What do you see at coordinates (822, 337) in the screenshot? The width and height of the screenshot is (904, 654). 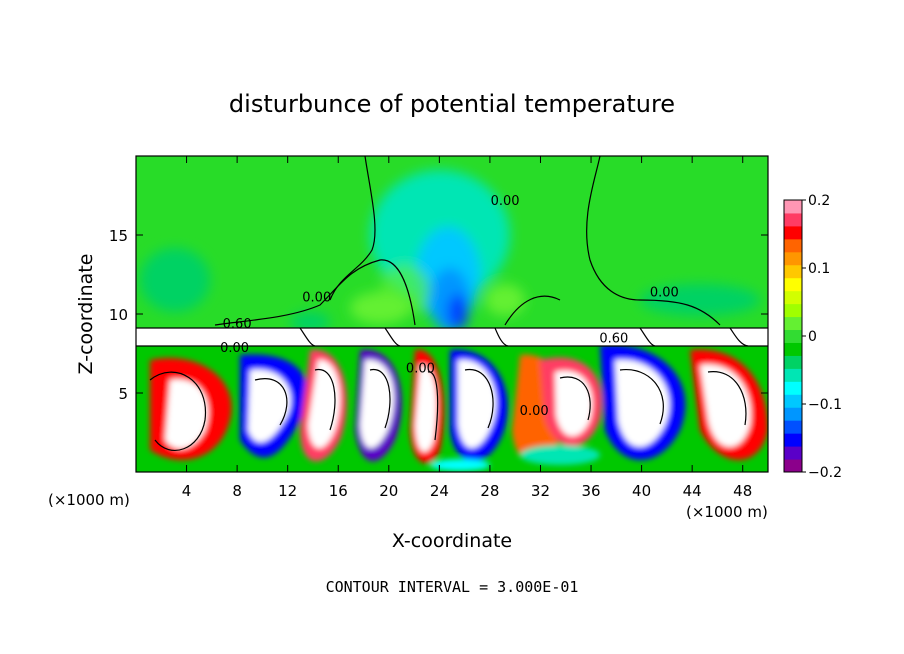 I see `colorbar-labels: 0.2 0.1 0 −0.1 −0.2` at bounding box center [822, 337].